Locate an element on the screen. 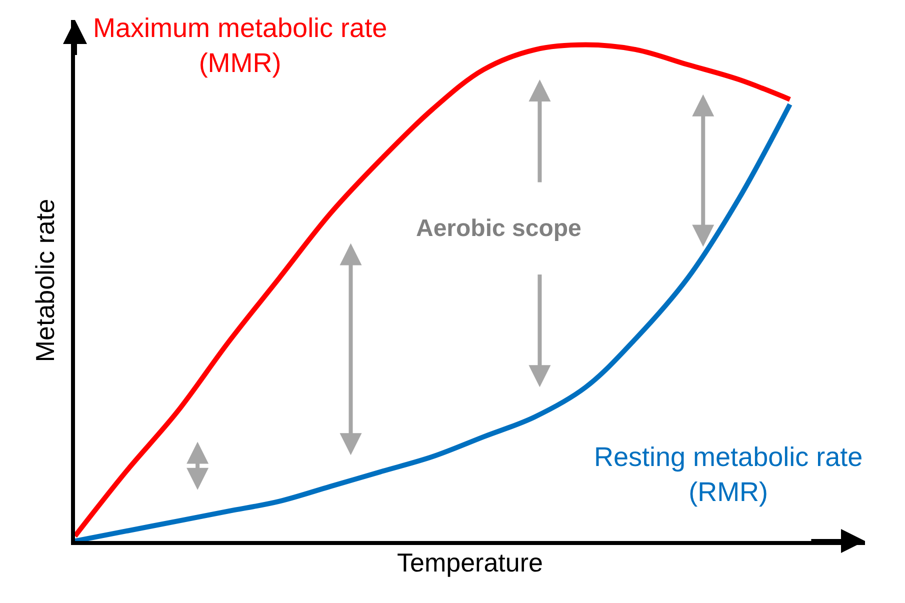 The image size is (905, 603). series-label: Maximum metabolic rate (MMR) is located at coordinates (240, 45).